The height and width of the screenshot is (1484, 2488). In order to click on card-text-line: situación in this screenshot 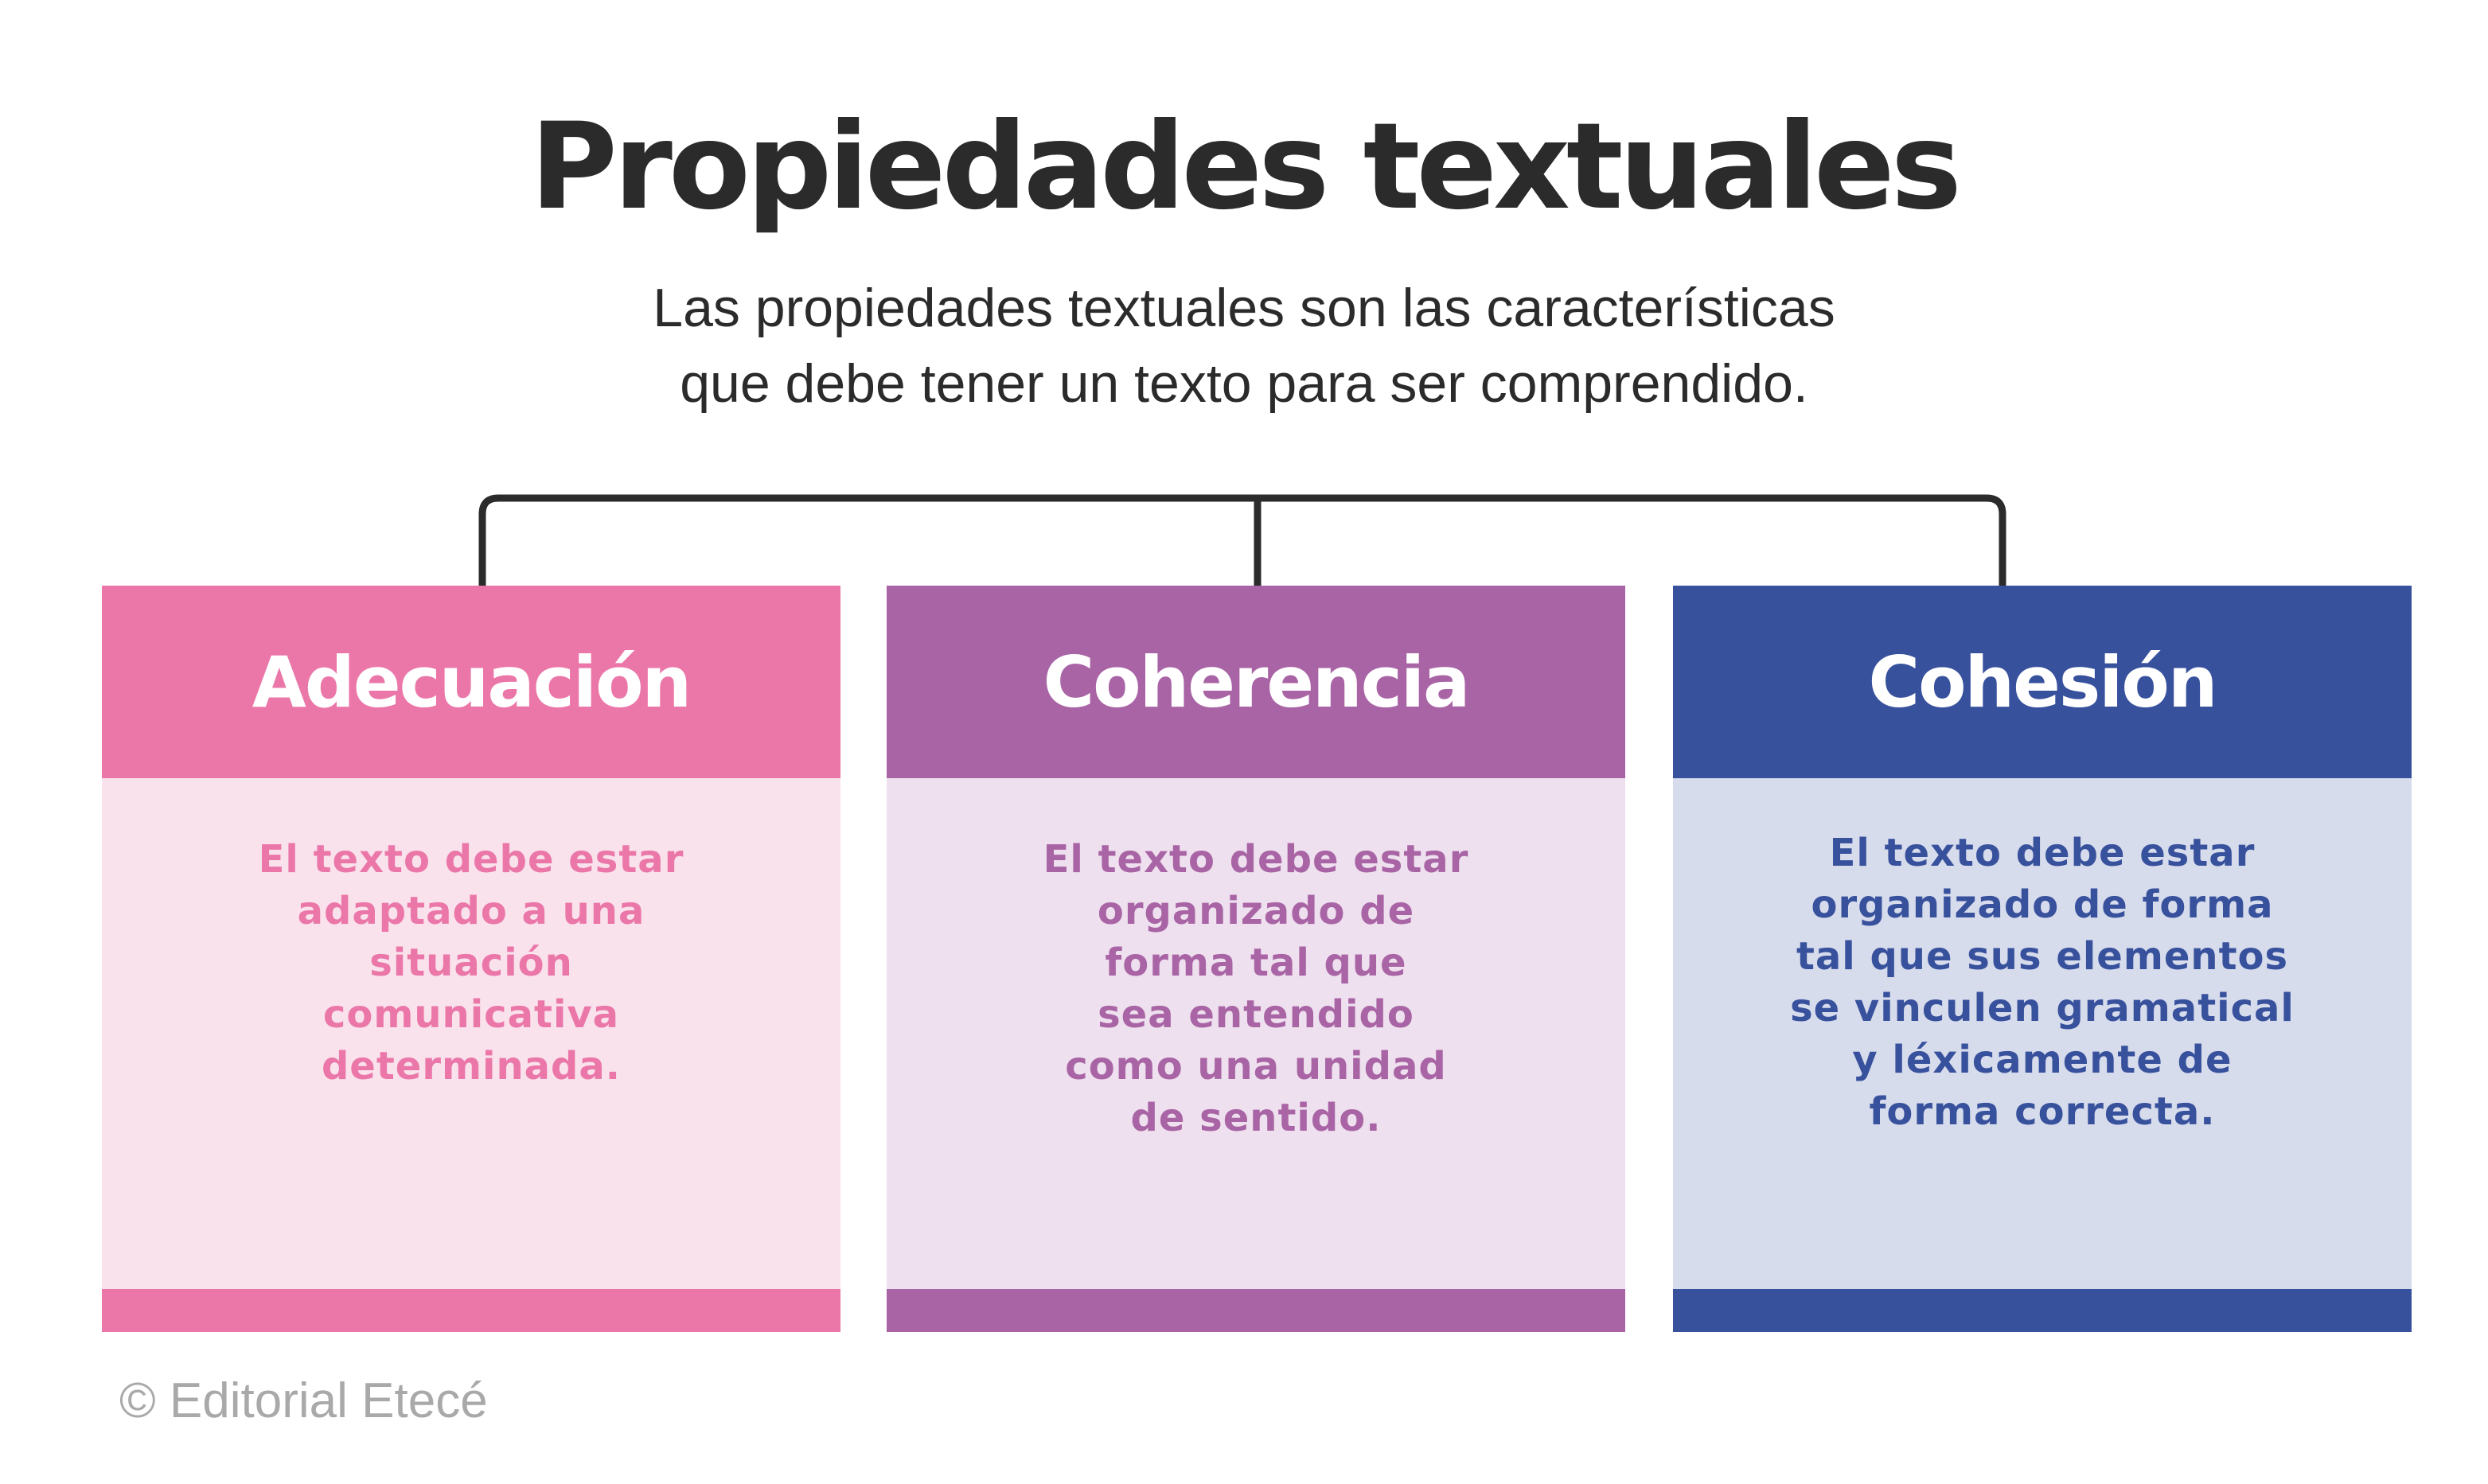, I will do `click(471, 963)`.